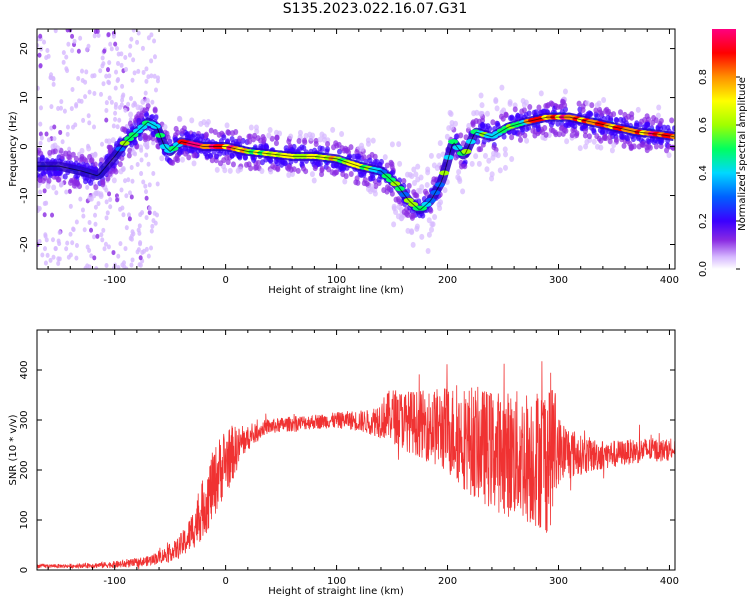  Describe the element at coordinates (24, 195) in the screenshot. I see `y-tick-label: -10` at that location.